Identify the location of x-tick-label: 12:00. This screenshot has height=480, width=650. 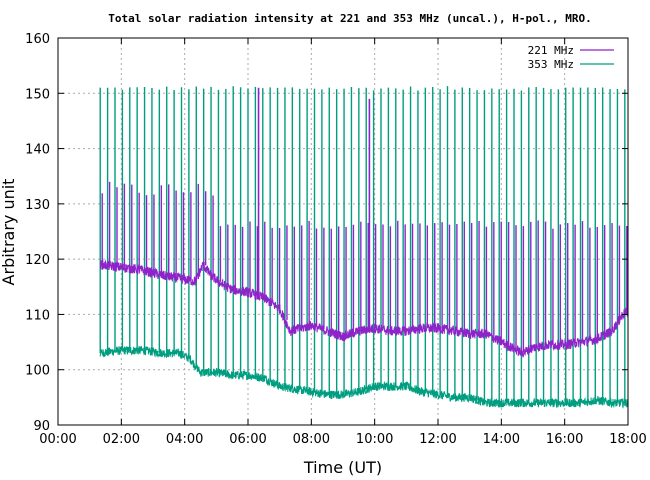
(437, 439).